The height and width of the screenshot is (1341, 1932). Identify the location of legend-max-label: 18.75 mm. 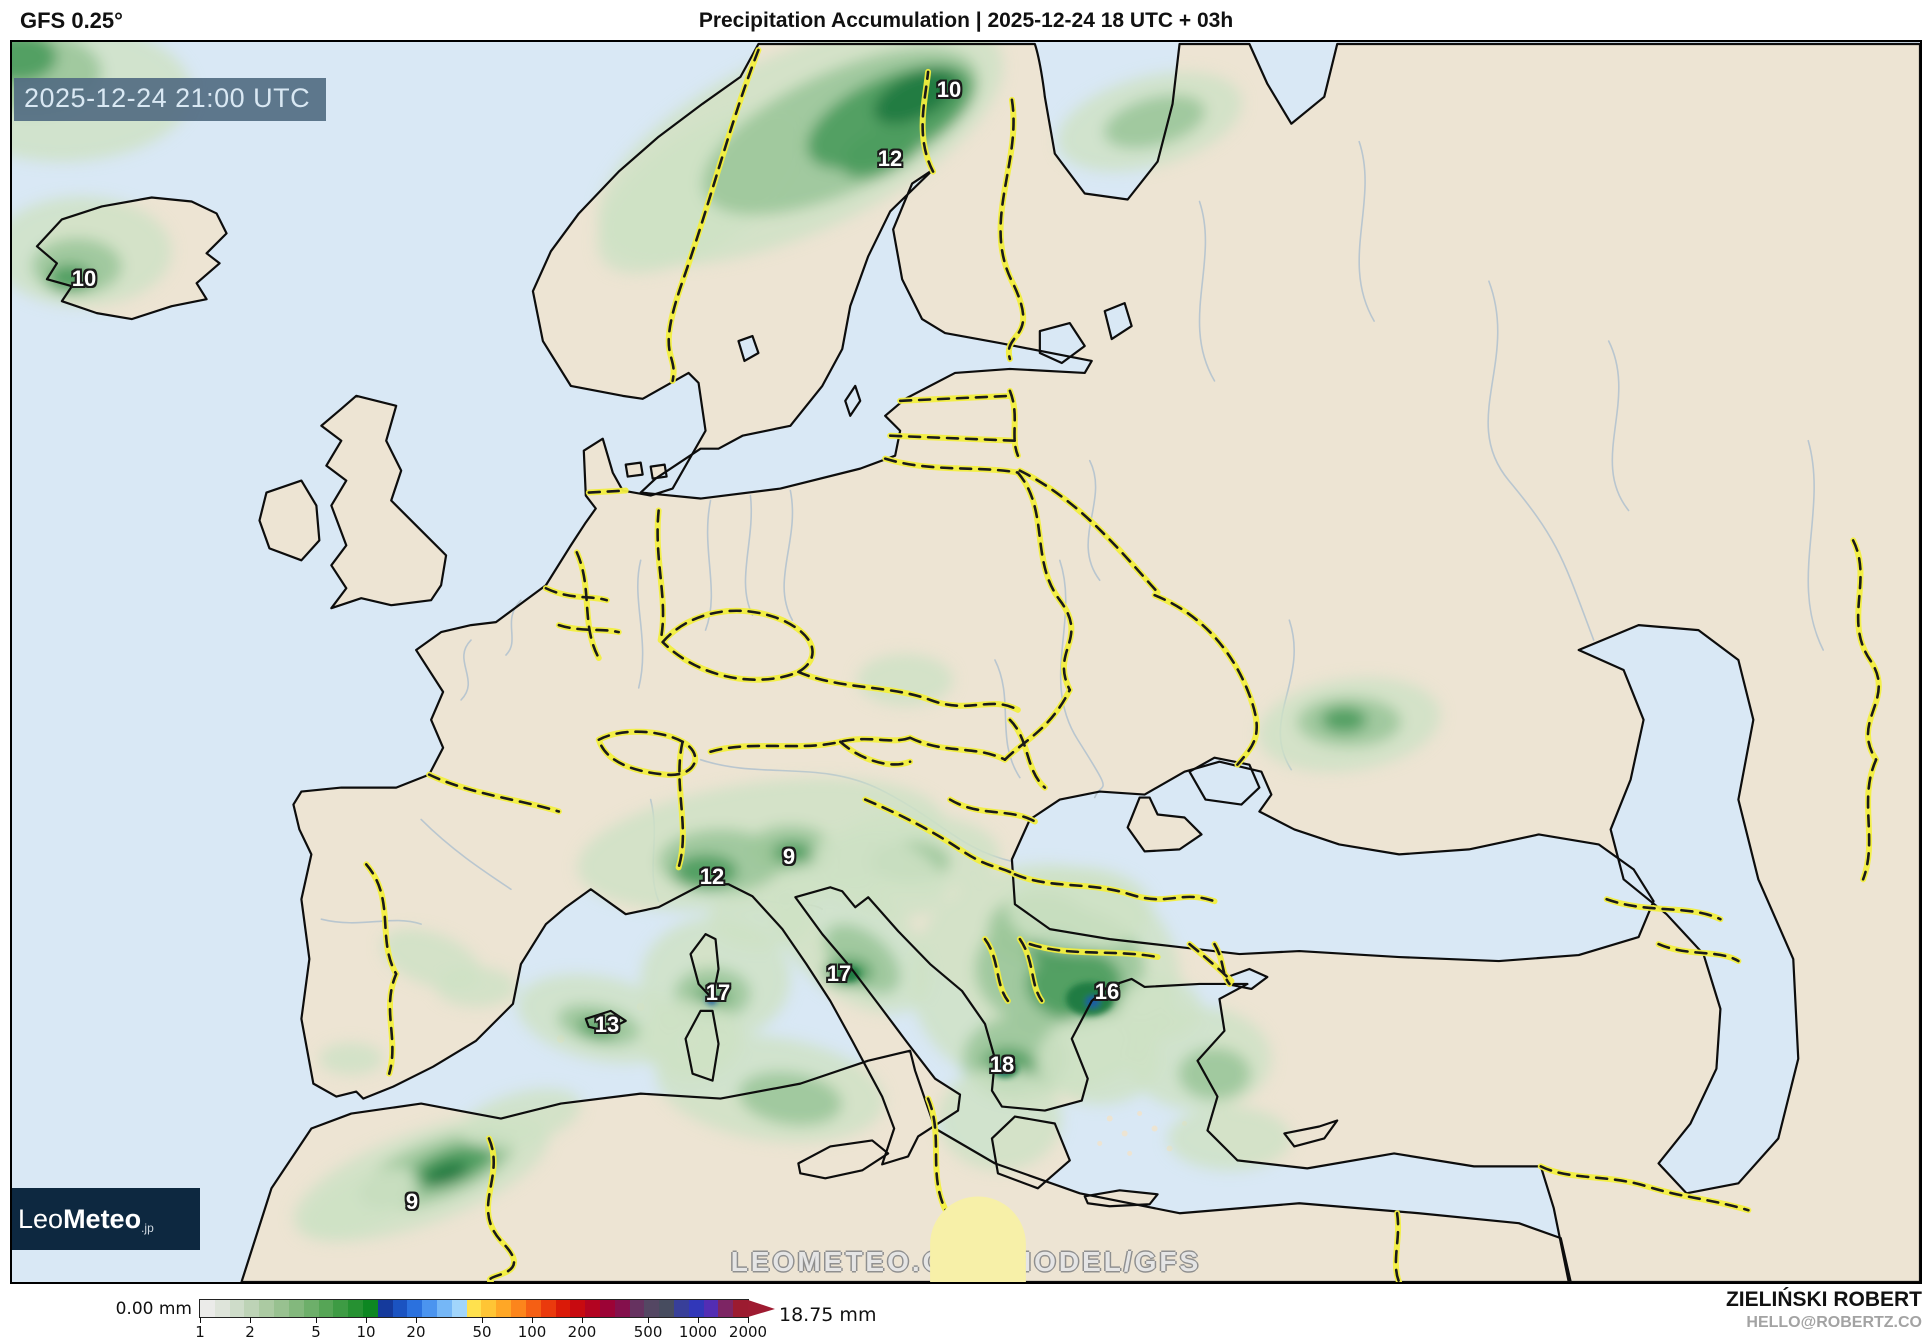
(828, 1315).